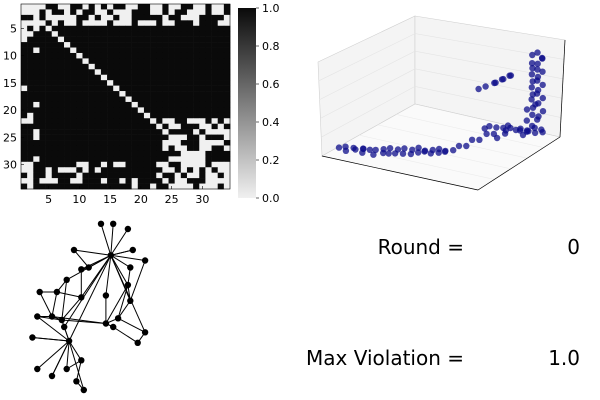 This screenshot has height=400, width=600. I want to click on pane-grid-line, so click(367, 75).